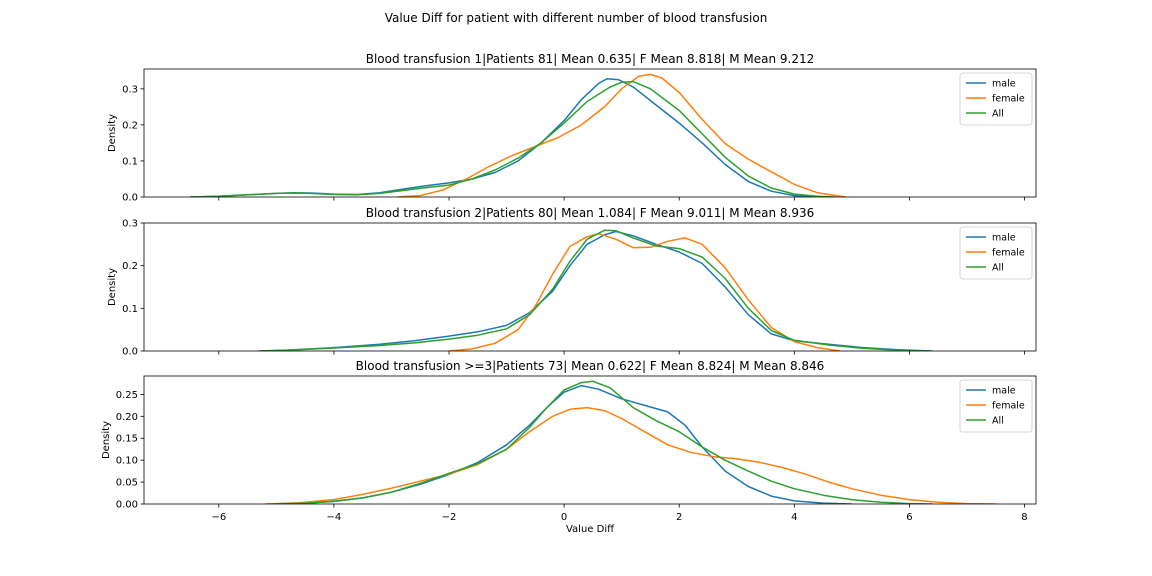 The height and width of the screenshot is (576, 1152). I want to click on x-tick-label: 6, so click(909, 517).